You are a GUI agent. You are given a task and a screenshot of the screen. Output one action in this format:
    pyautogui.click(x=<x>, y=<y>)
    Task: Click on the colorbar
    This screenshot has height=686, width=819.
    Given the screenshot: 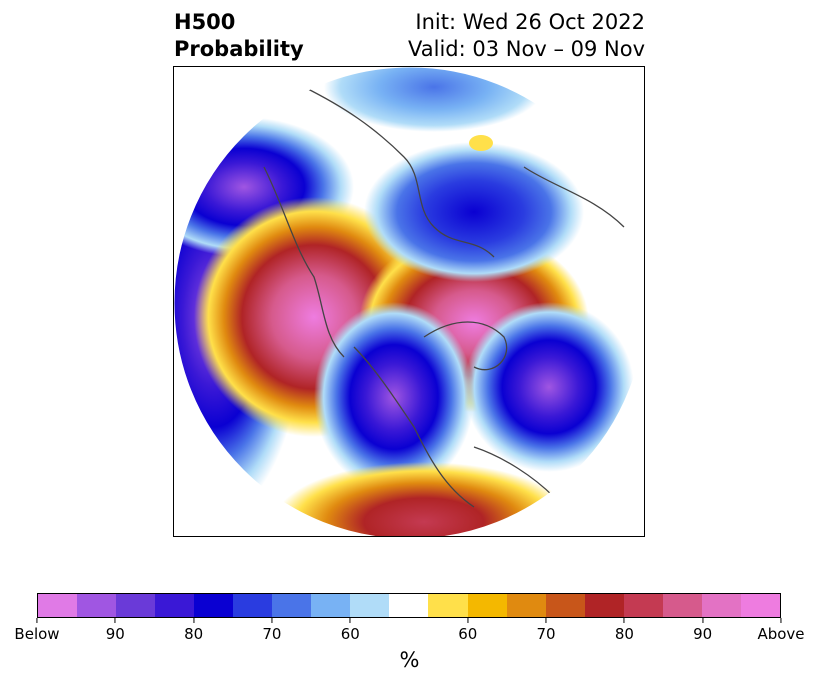 What is the action you would take?
    pyautogui.click(x=409, y=605)
    